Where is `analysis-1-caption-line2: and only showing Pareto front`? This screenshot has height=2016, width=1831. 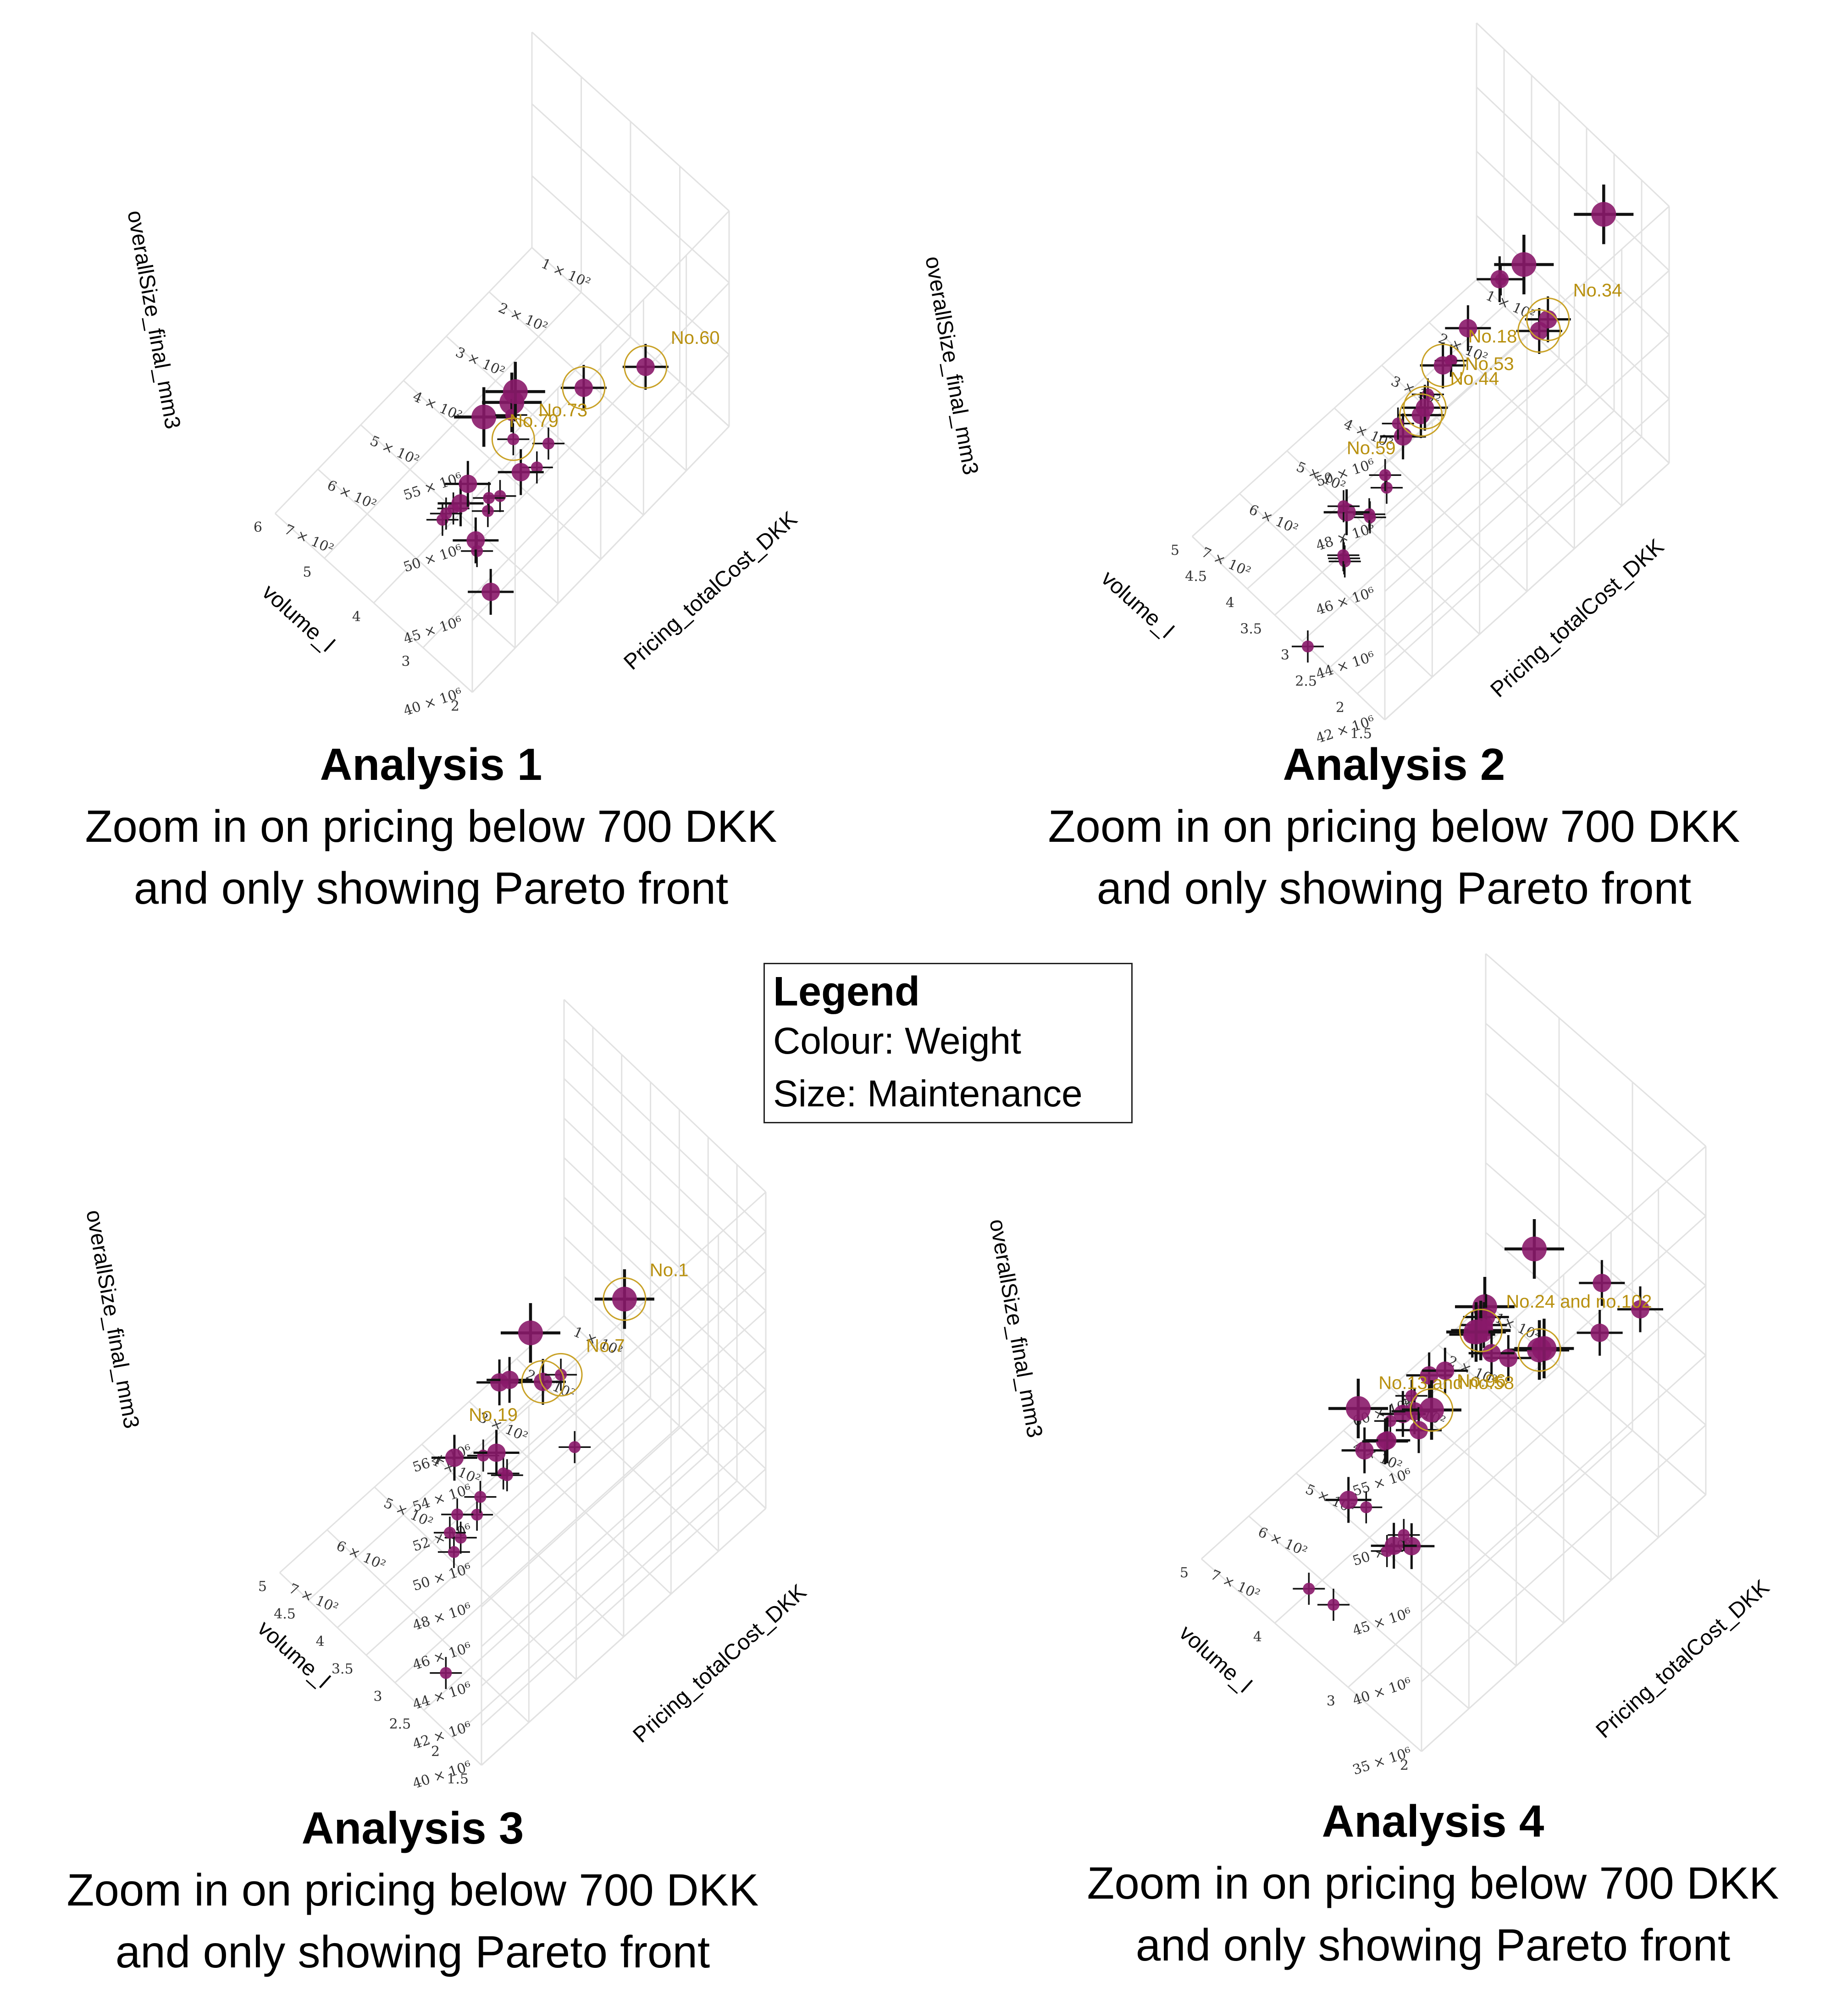
analysis-1-caption-line2: and only showing Pareto front is located at coordinates (431, 888).